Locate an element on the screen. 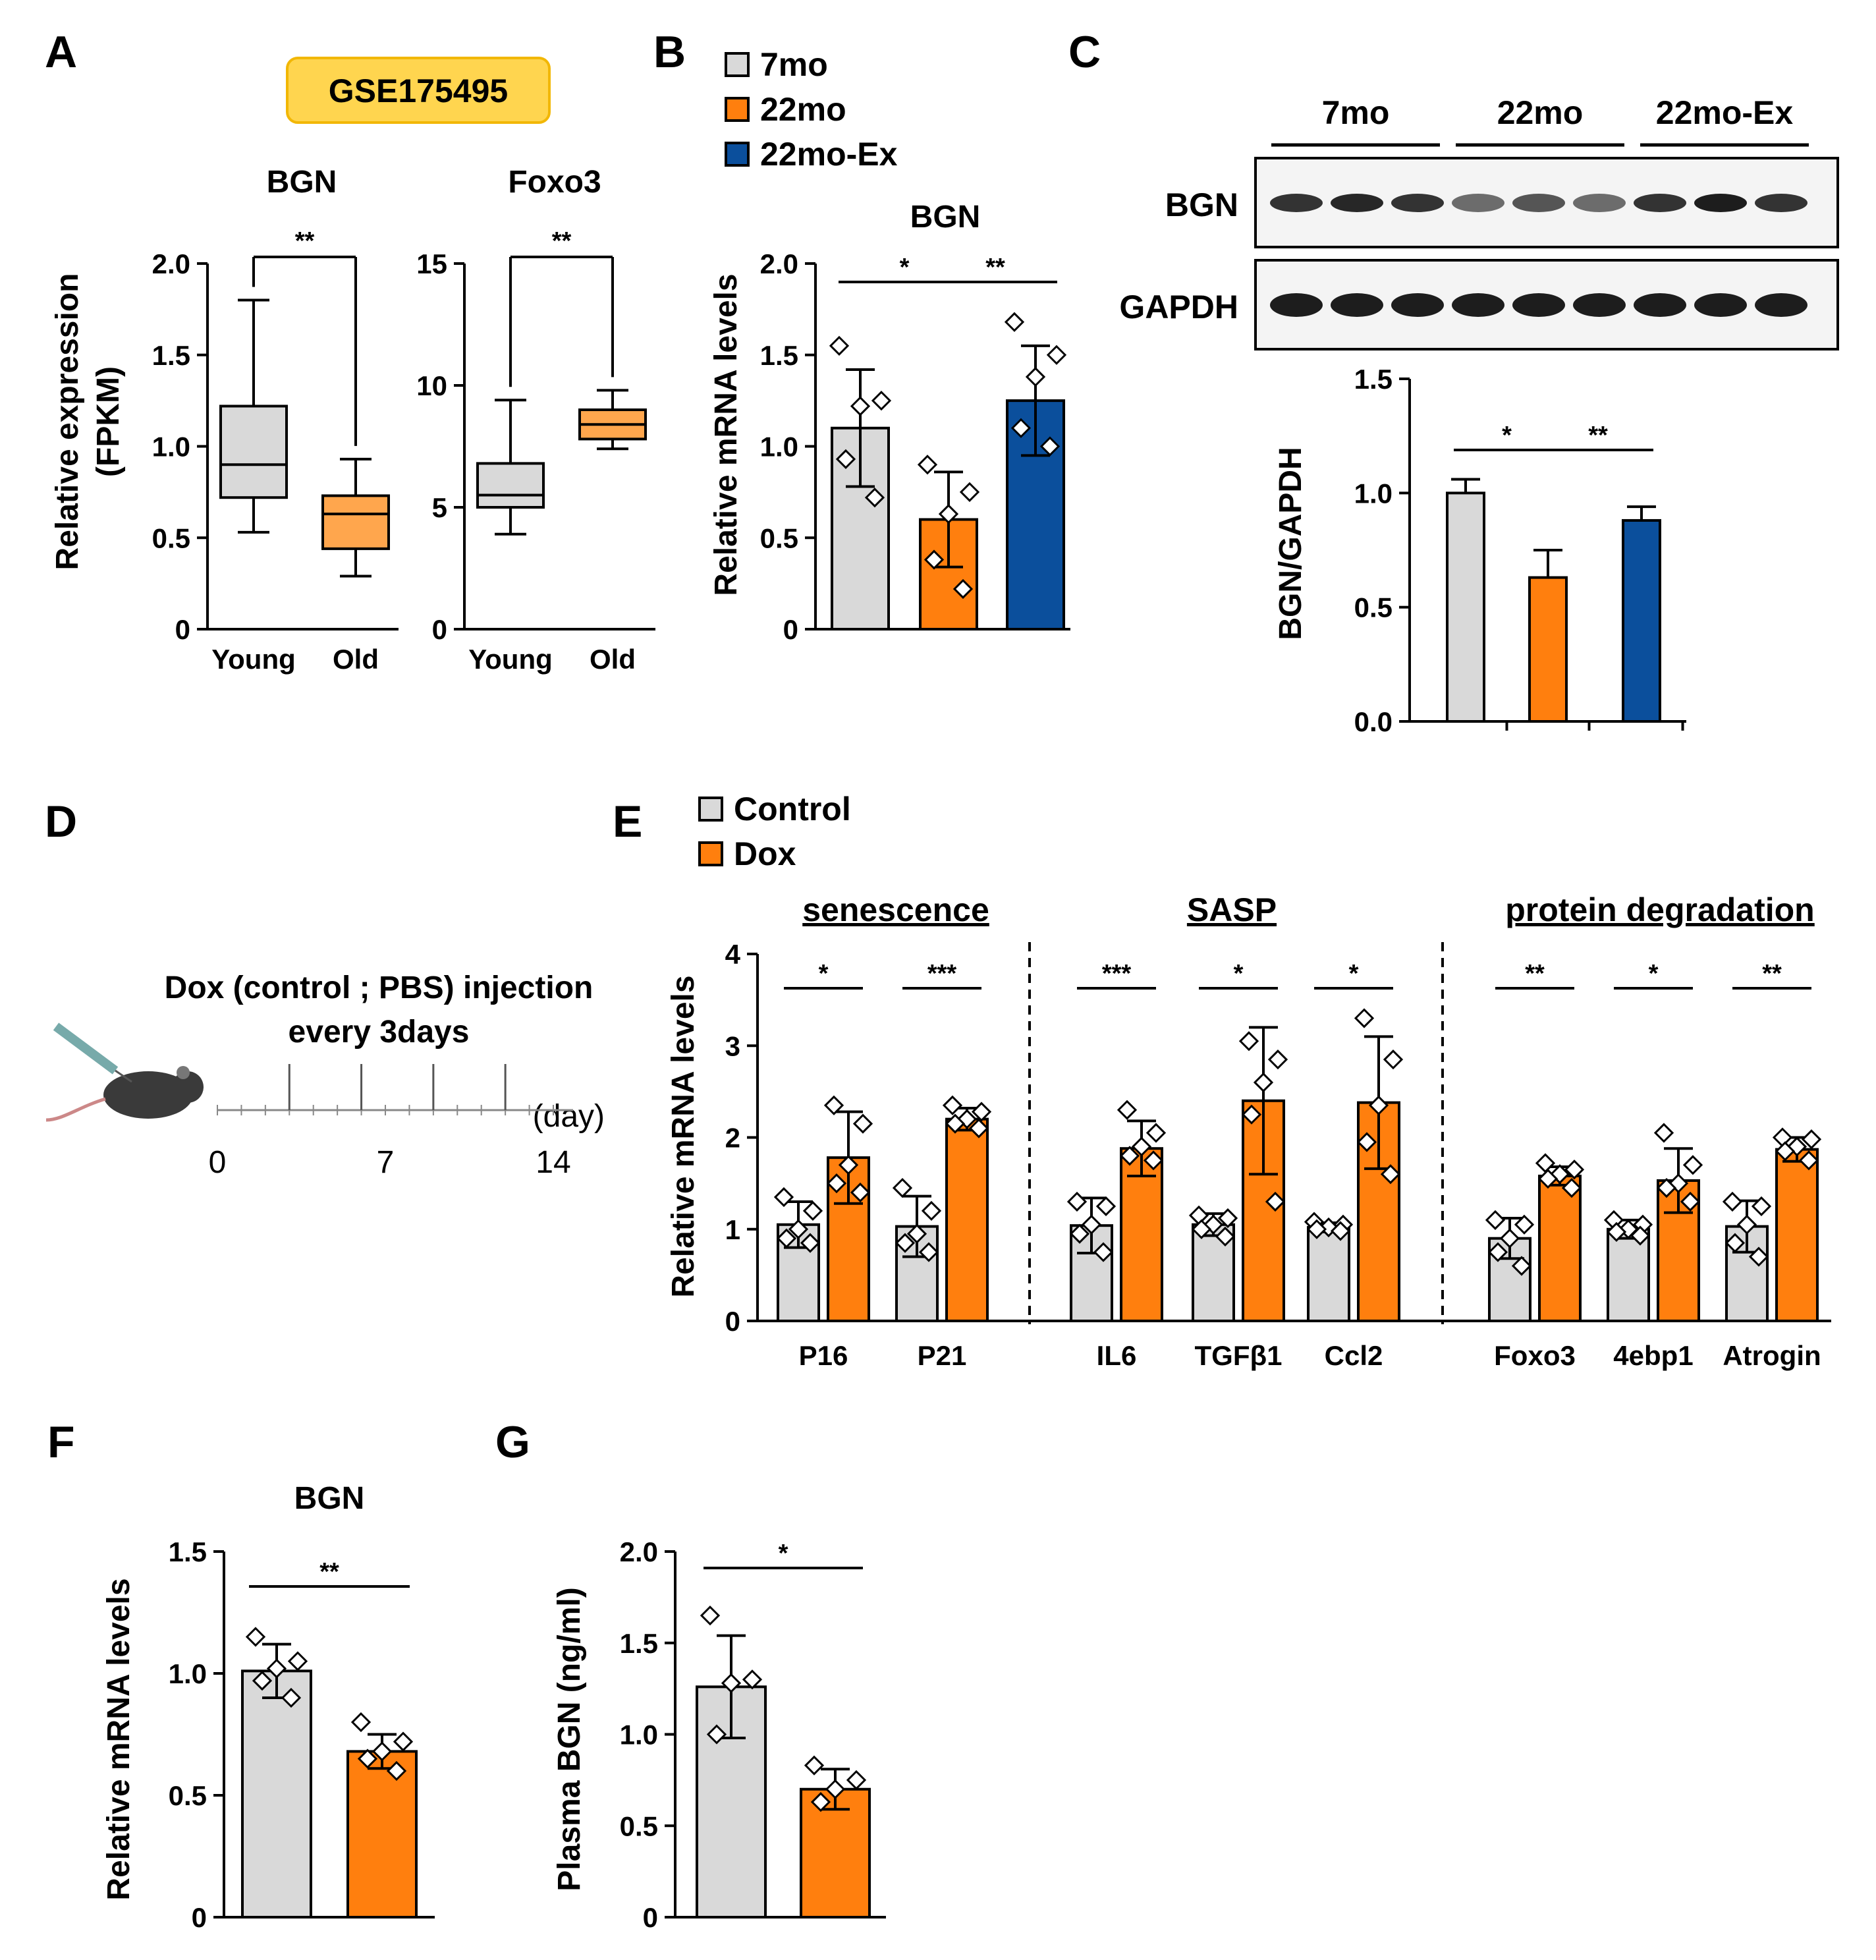 The height and width of the screenshot is (1960, 1876). chart-c-bar is located at coordinates (1465, 607).